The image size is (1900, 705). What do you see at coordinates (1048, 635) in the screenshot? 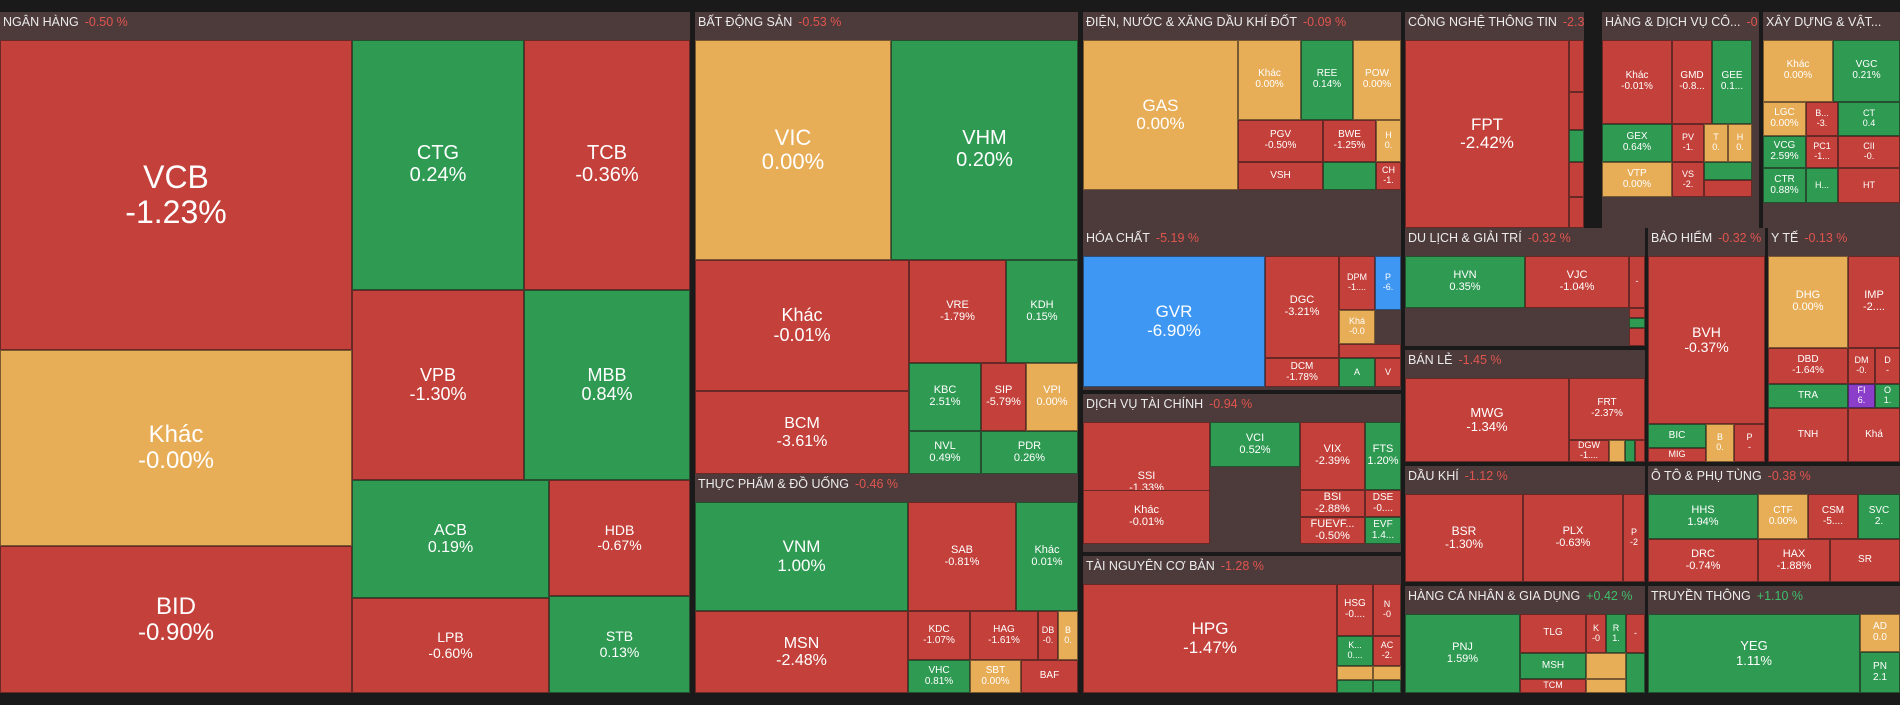
I see `stock-tile-db: DB -0.` at bounding box center [1048, 635].